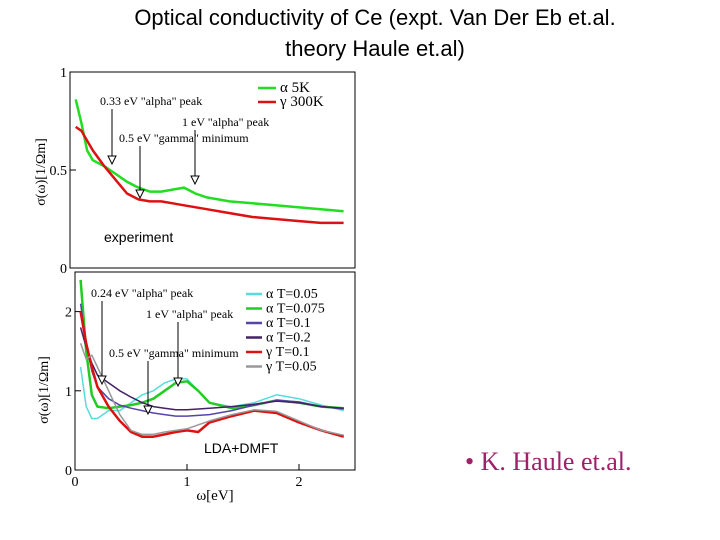 Image resolution: width=720 pixels, height=540 pixels. What do you see at coordinates (287, 352) in the screenshot?
I see `legend-label: γ T=0.1` at bounding box center [287, 352].